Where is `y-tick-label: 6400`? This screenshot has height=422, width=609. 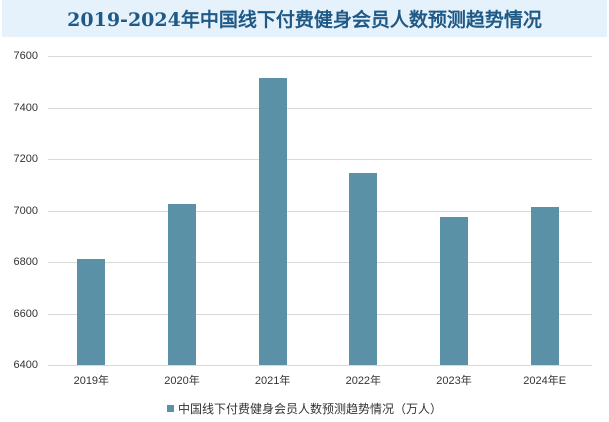 y-tick-label: 6400 is located at coordinates (25, 365).